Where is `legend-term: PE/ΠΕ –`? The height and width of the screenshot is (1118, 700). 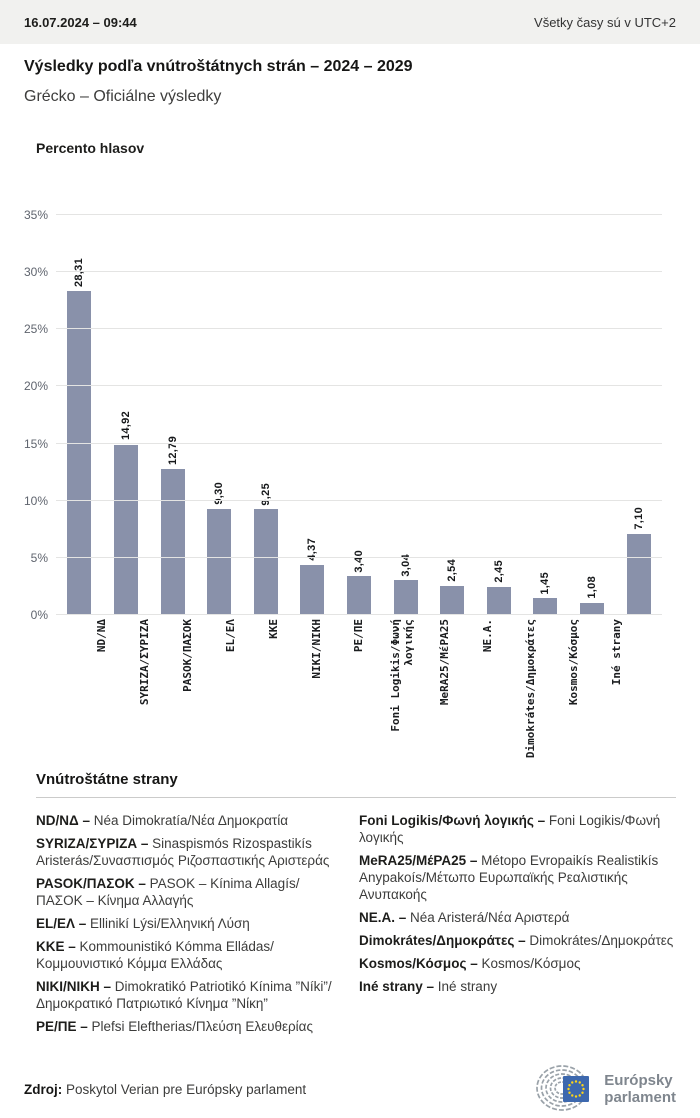
legend-term: PE/ΠΕ – is located at coordinates (62, 1026).